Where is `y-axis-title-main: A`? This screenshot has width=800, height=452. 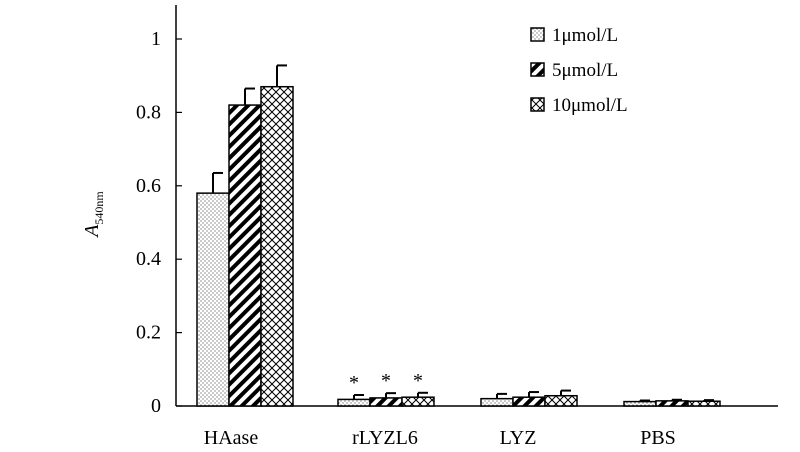
y-axis-title-main: A is located at coordinates (92, 231).